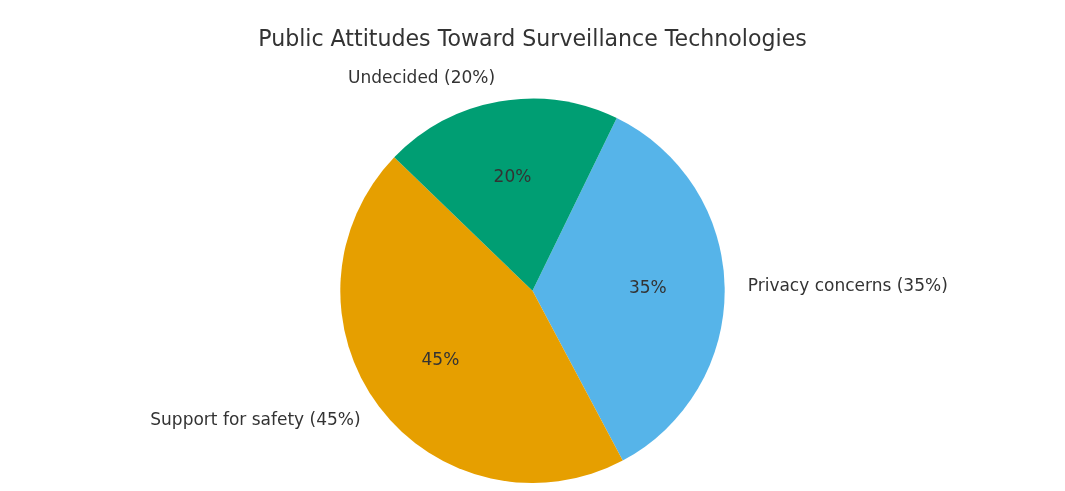  What do you see at coordinates (422, 77) in the screenshot?
I see `slice-label: Undecided (20%)` at bounding box center [422, 77].